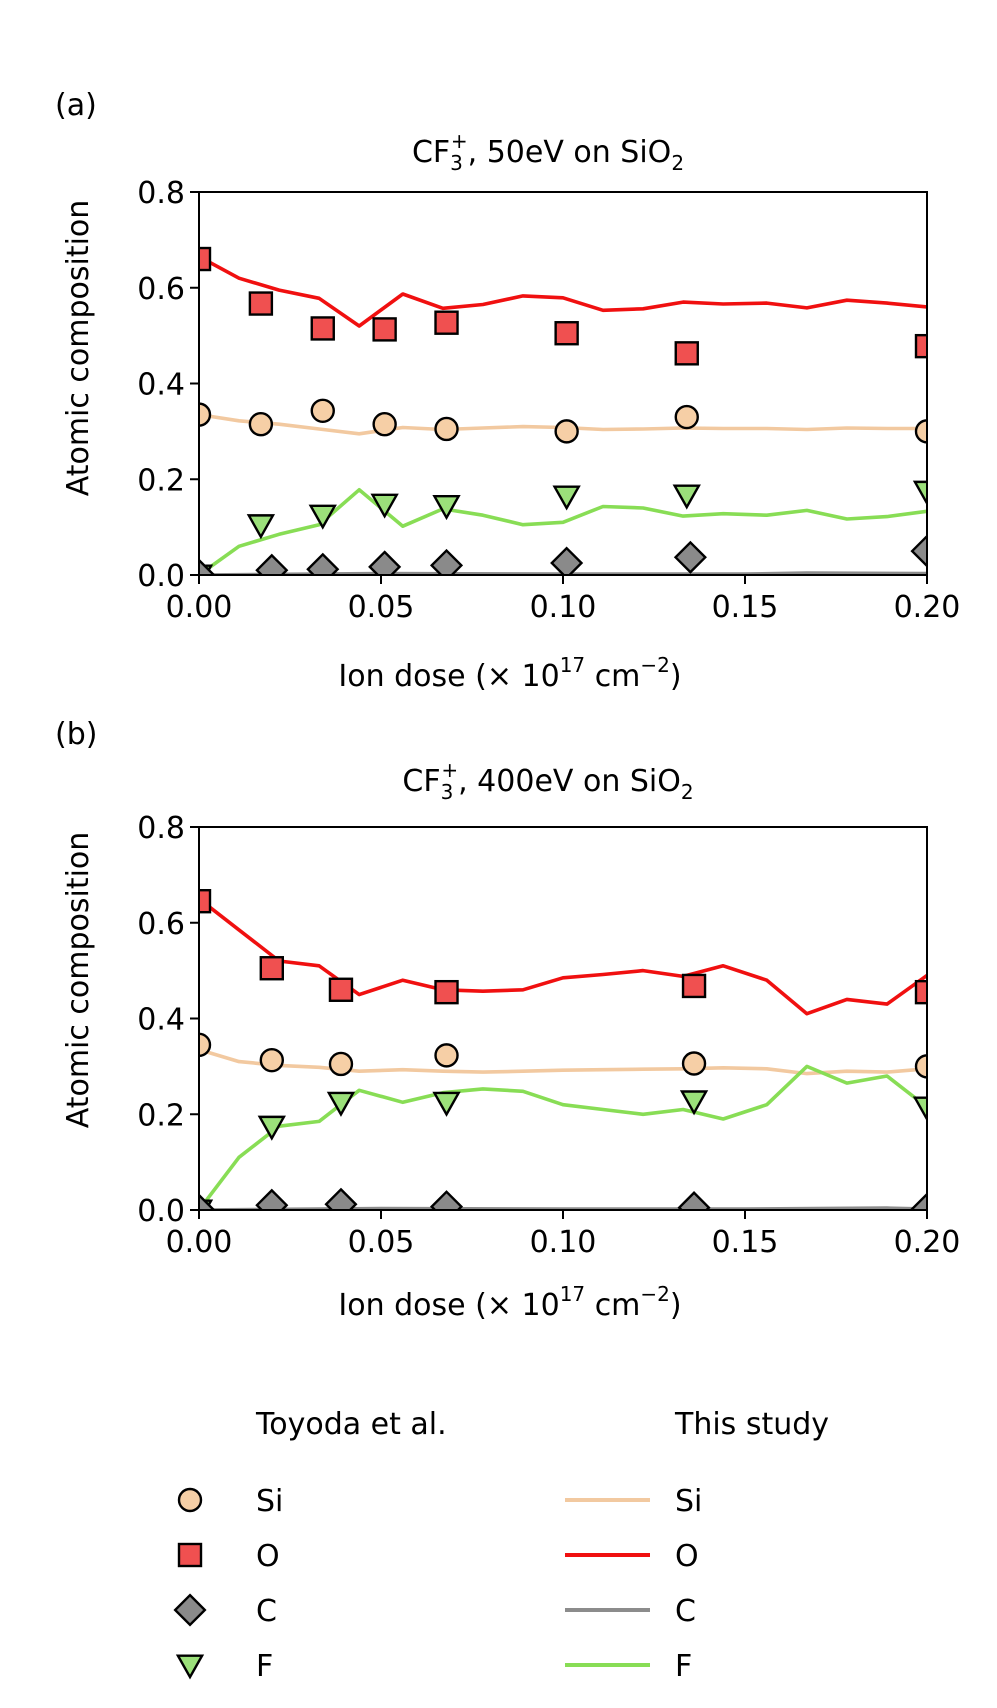 The image size is (997, 1708). Describe the element at coordinates (161, 289) in the screenshot. I see `panel-a-ytick-label: 0.6` at that location.